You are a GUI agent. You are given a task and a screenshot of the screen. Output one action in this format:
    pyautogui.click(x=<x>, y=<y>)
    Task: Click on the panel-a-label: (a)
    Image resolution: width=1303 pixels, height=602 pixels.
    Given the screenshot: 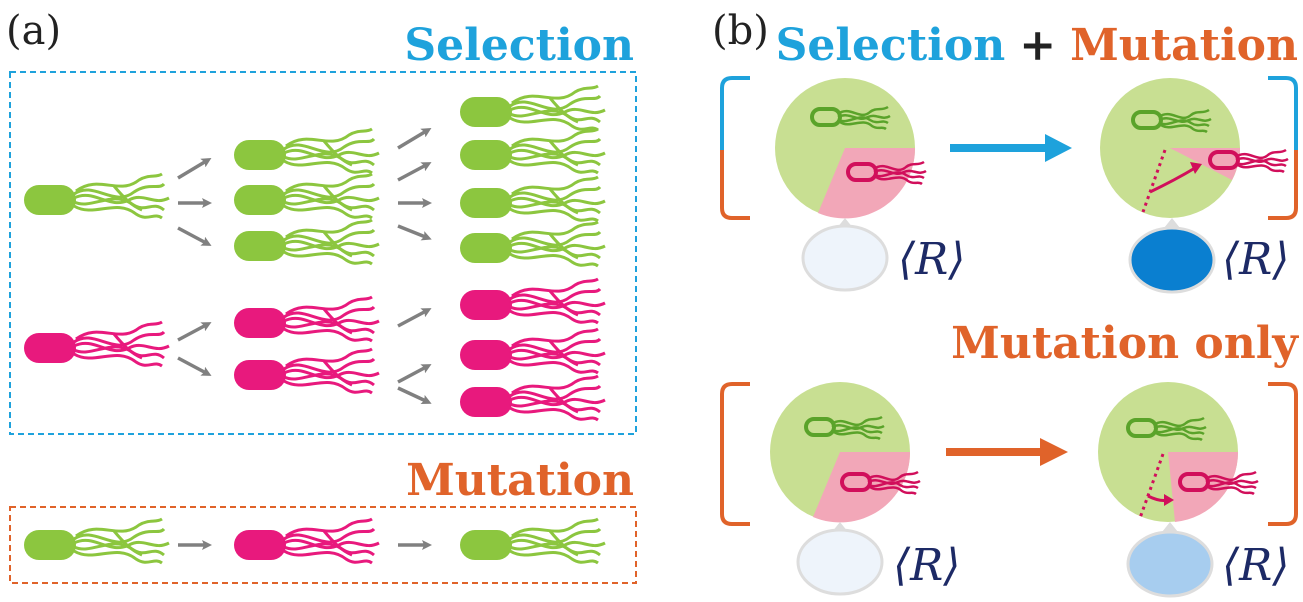 What is the action you would take?
    pyautogui.click(x=33, y=31)
    